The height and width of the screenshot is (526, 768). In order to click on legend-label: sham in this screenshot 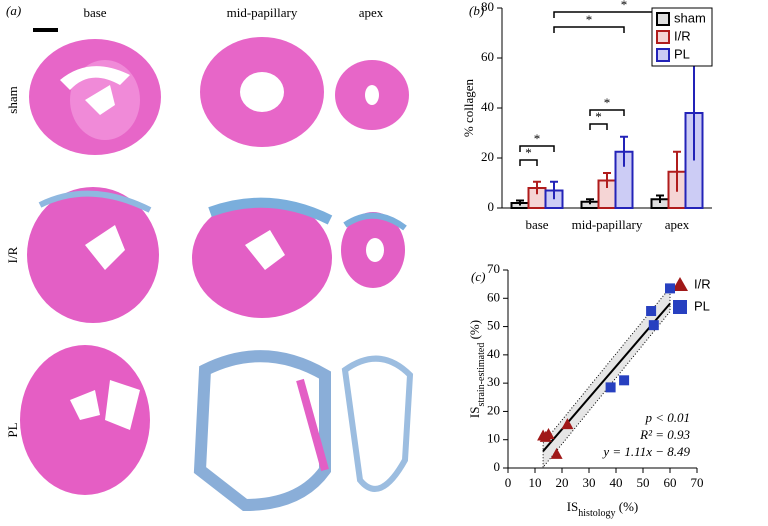, I will do `click(690, 17)`.